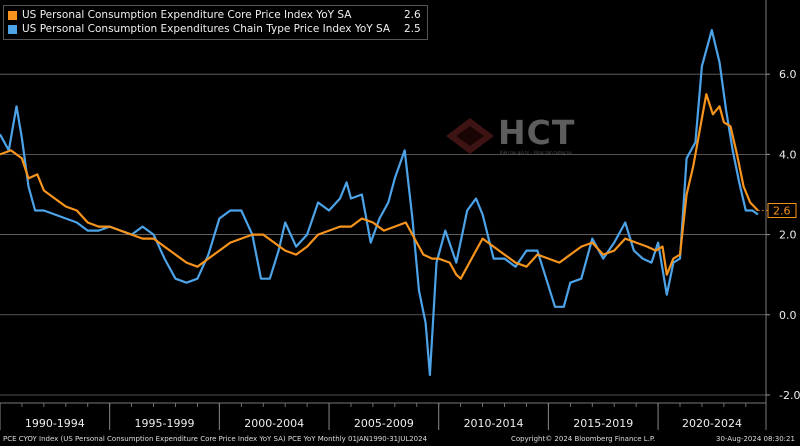 The width and height of the screenshot is (800, 446). I want to click on x-tick-label-3: 2005-2009, so click(384, 423).